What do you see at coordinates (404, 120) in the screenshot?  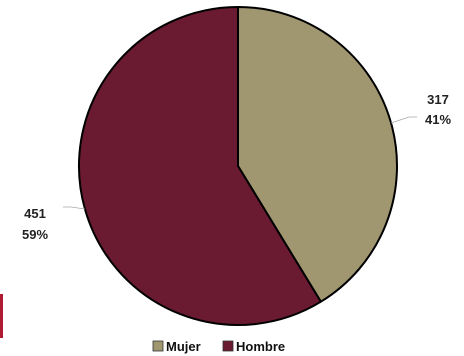 I see `leader-line-mujer` at bounding box center [404, 120].